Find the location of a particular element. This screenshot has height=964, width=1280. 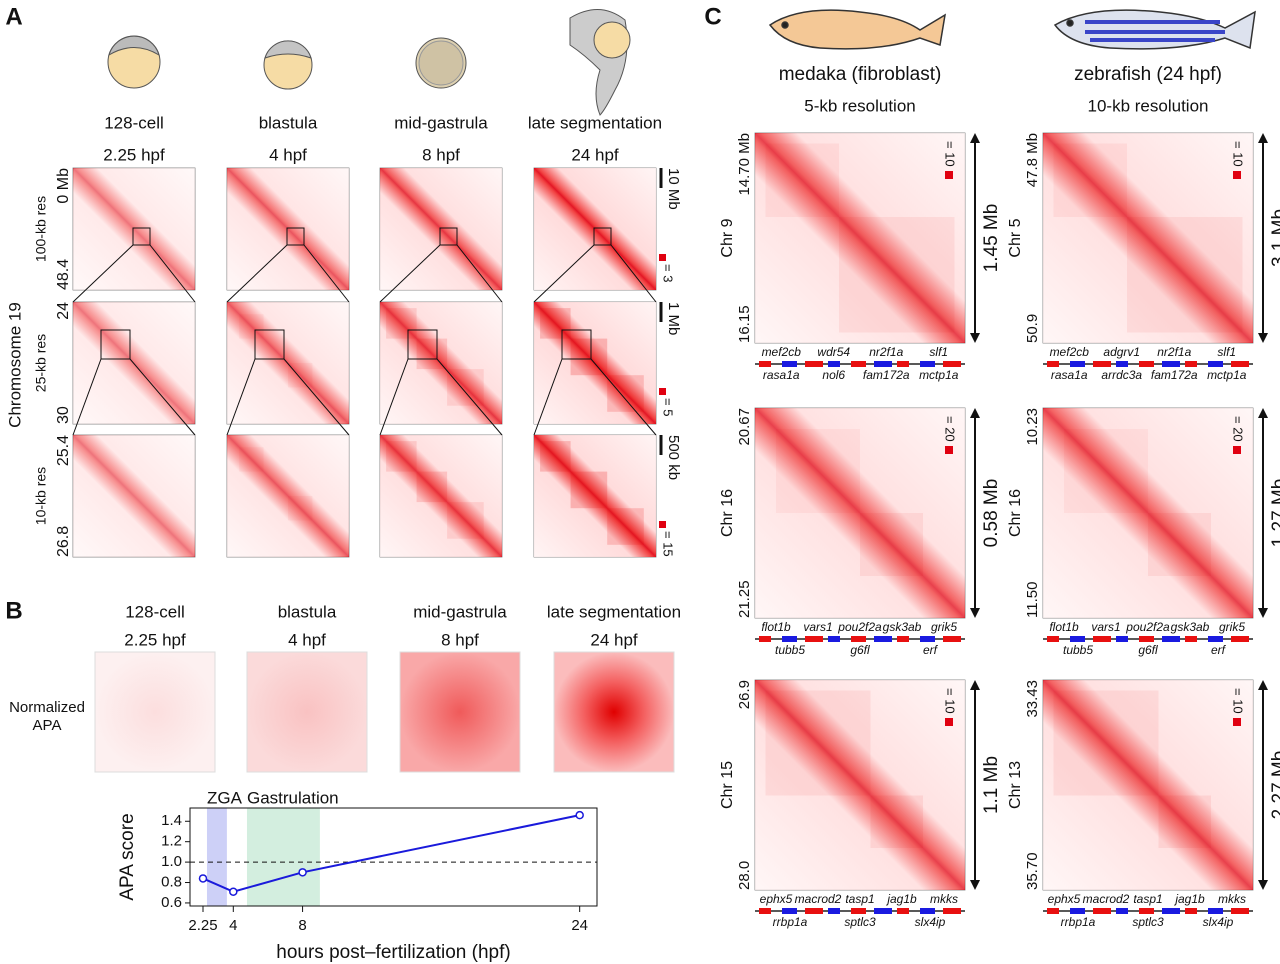

gene-label: flot1b is located at coordinates (1064, 627).